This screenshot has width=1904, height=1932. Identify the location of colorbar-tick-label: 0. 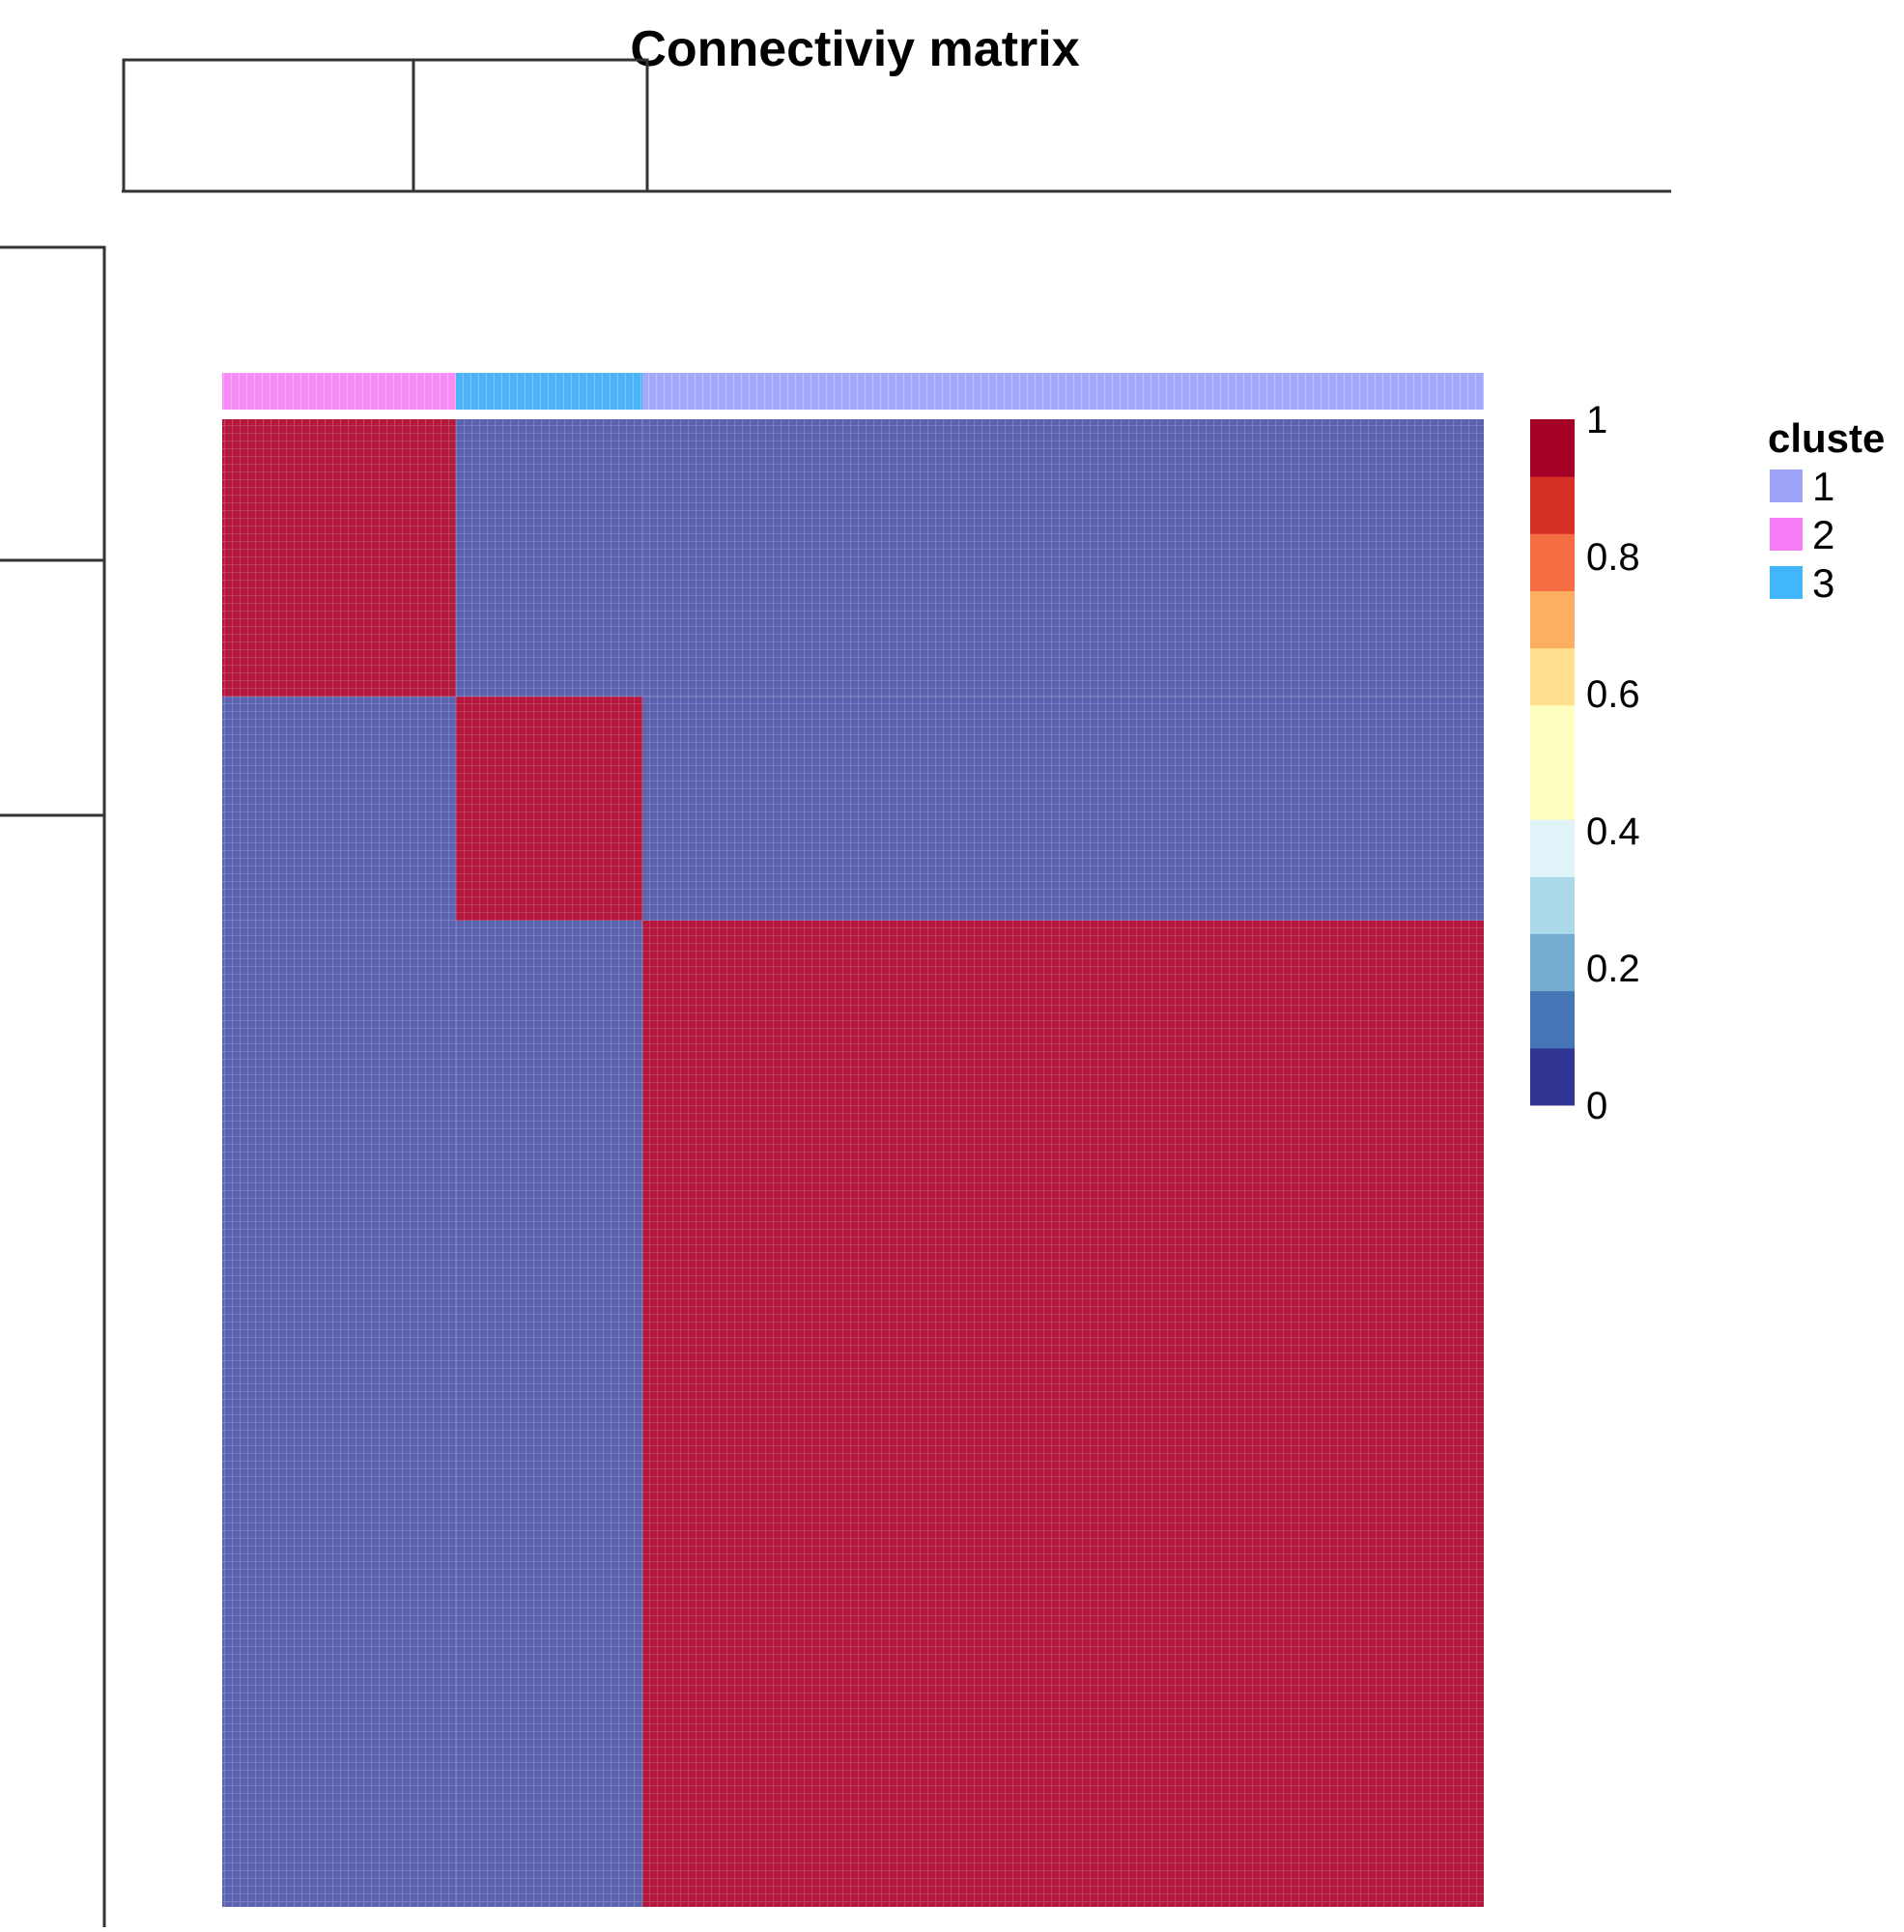
(1597, 1106).